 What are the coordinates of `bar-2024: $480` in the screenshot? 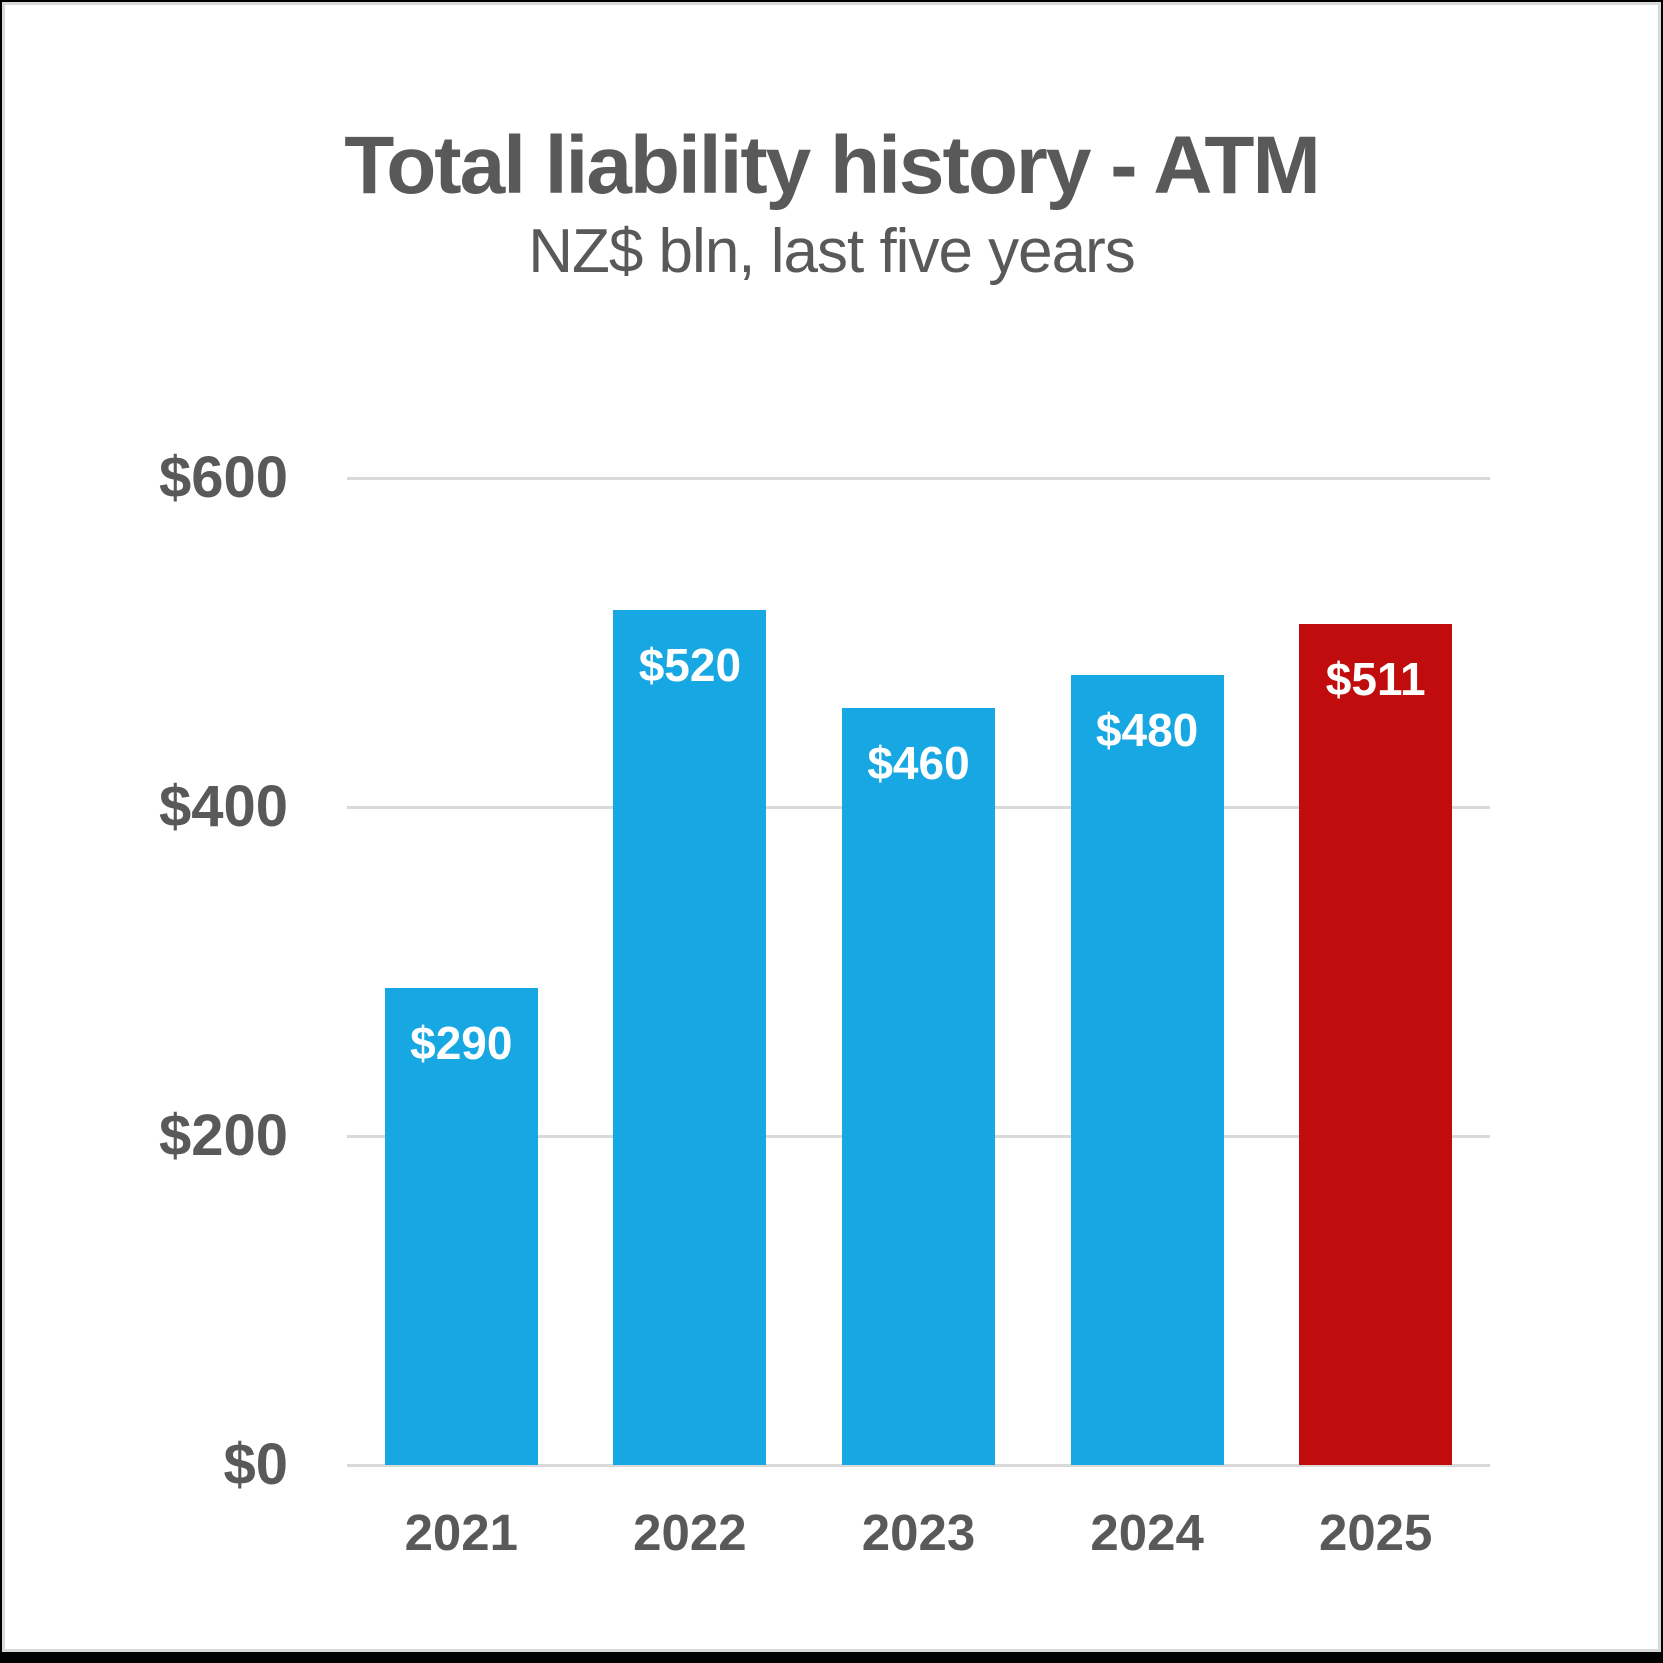 It's located at (1147, 1070).